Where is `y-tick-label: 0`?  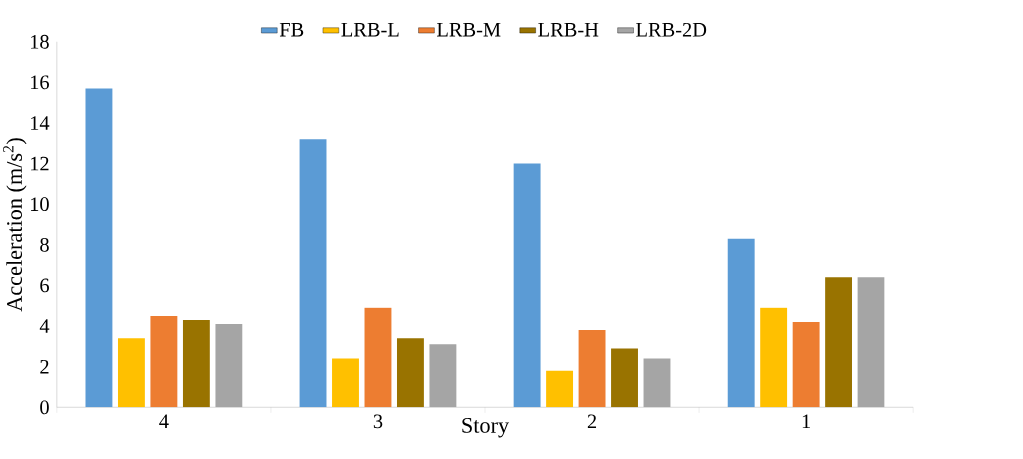 y-tick-label: 0 is located at coordinates (44, 407).